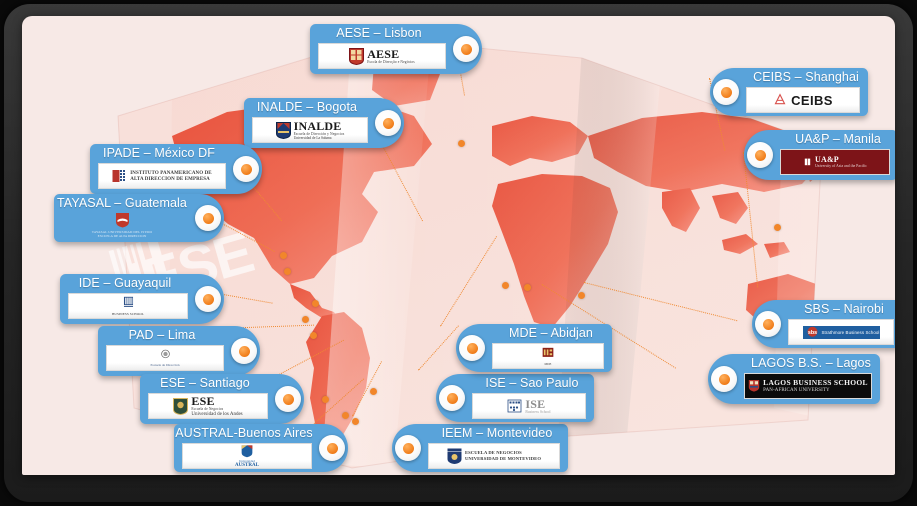 This screenshot has height=506, width=917. Describe the element at coordinates (122, 203) in the screenshot. I see `callout-title: TAYASAL – Guatemala` at that location.